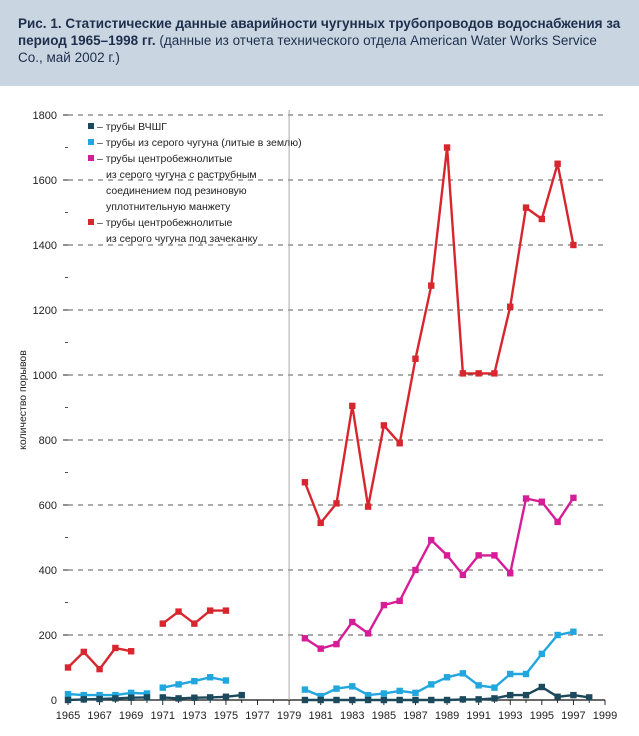 Image resolution: width=639 pixels, height=736 pixels. I want to click on x-tick-label: 1981, so click(320, 716).